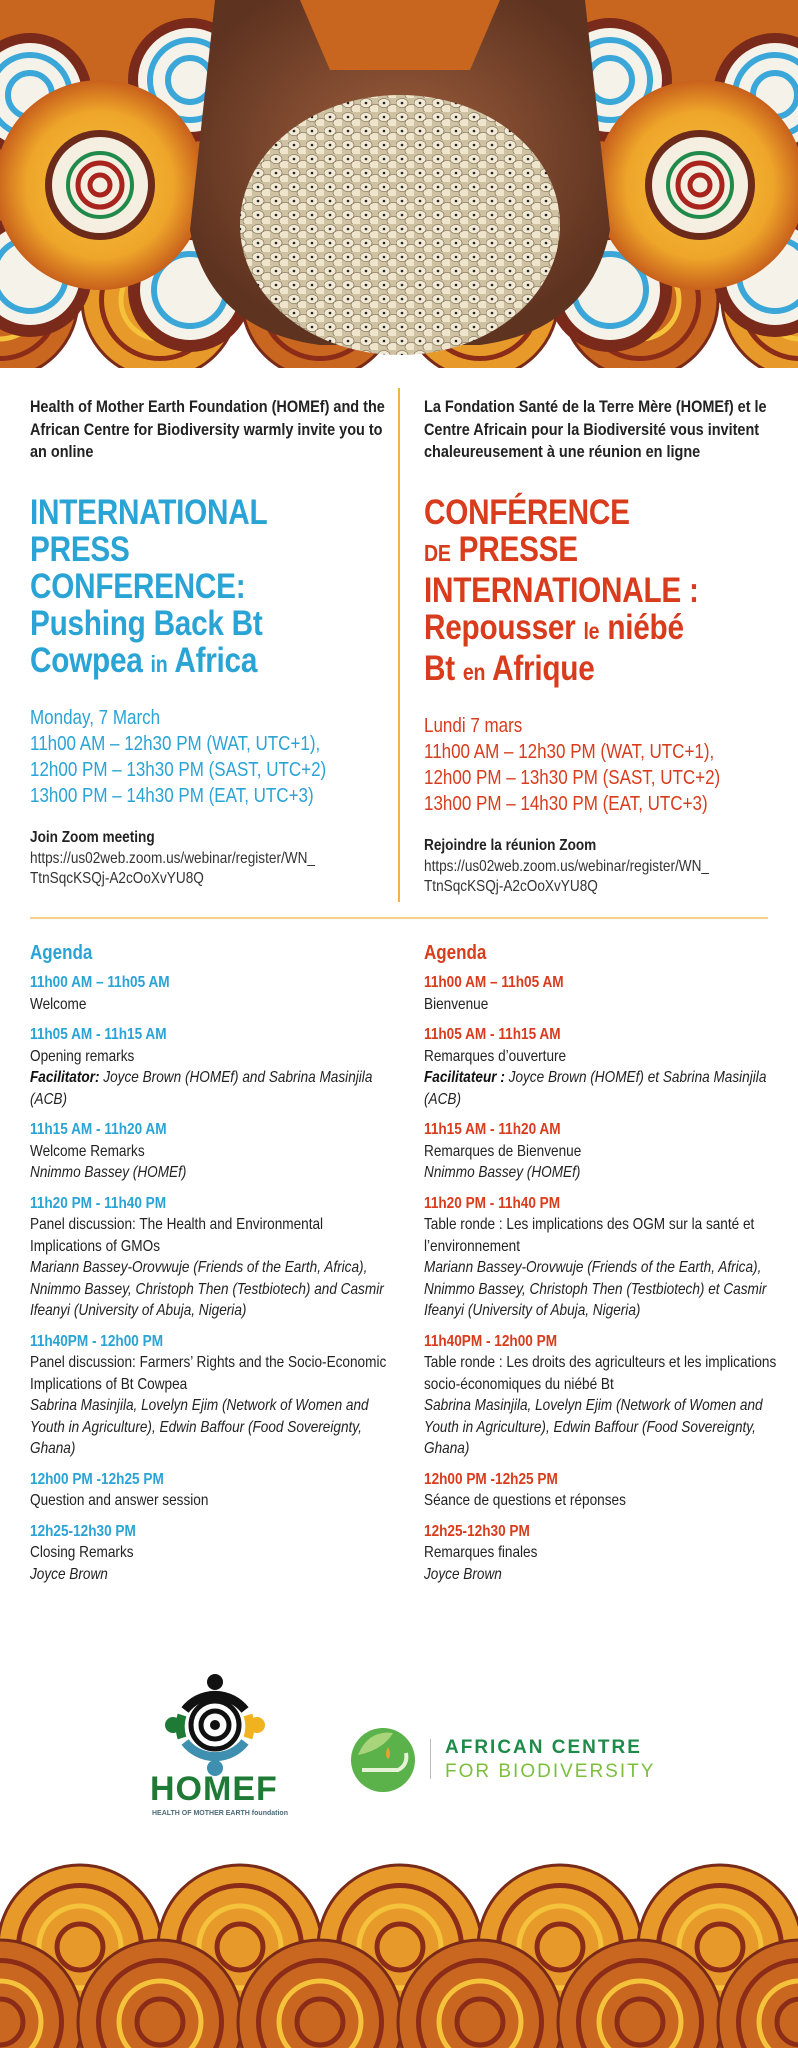 This screenshot has width=798, height=2053. Describe the element at coordinates (213, 1501) in the screenshot. I see `agenda-title: Question and answer session` at that location.